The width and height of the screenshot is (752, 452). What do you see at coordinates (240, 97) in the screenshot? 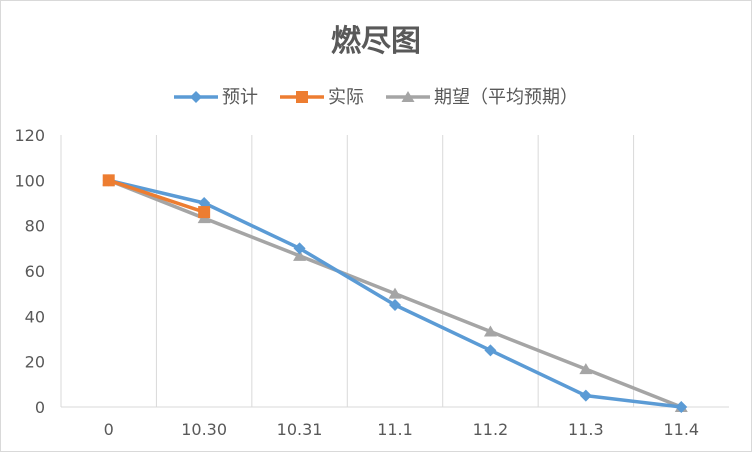
I see `legend-label: 预计` at bounding box center [240, 97].